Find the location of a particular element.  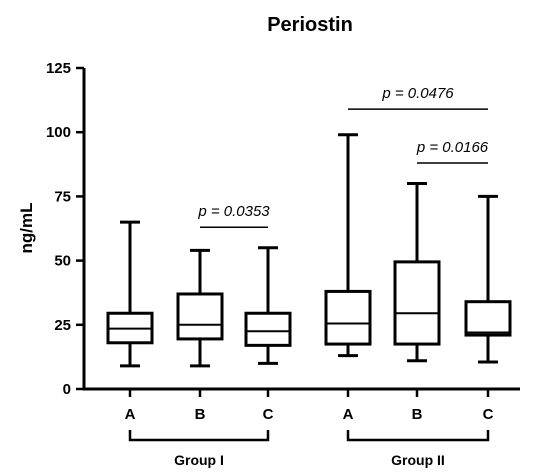

group-label: Group I is located at coordinates (199, 460).